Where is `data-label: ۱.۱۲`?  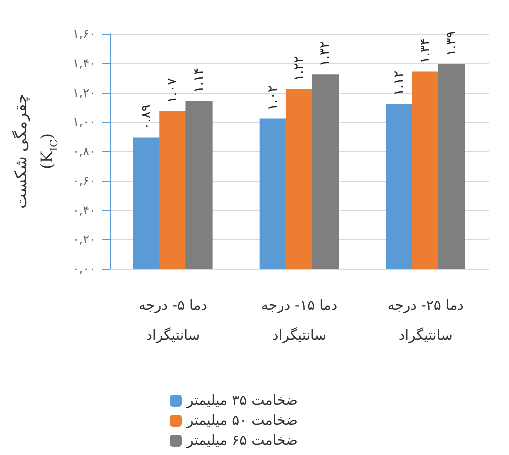 data-label: ۱.۱۲ is located at coordinates (400, 83).